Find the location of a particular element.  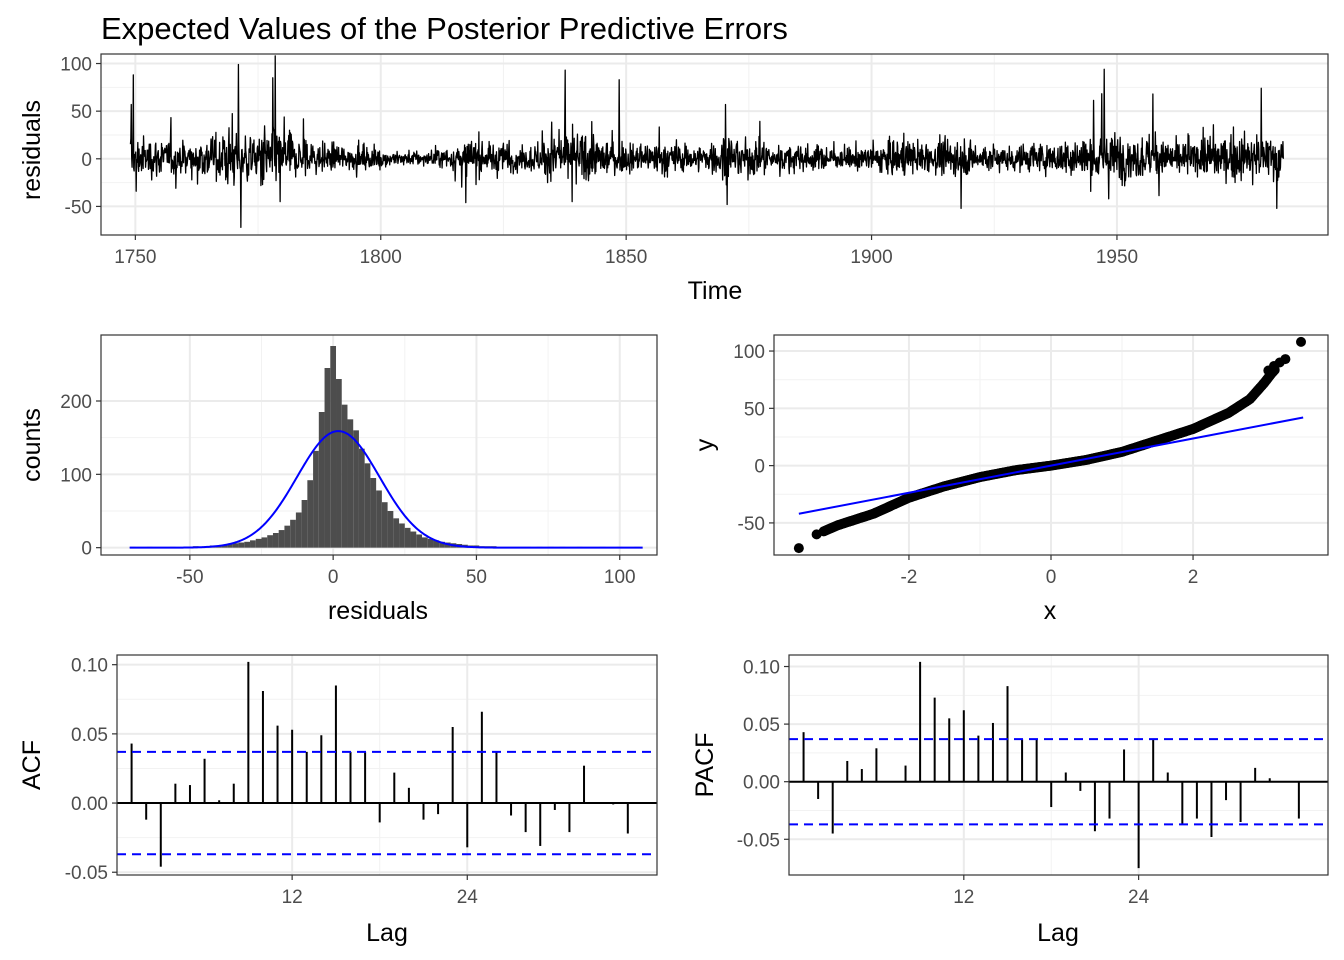

normal-density-curve is located at coordinates (386, 489).